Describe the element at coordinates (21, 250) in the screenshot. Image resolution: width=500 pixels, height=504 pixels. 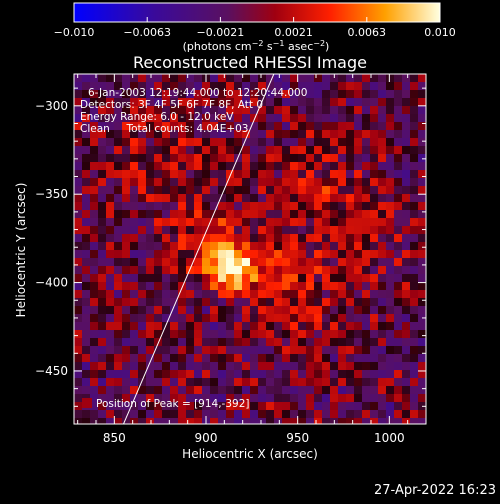
I see `y-axis-label: Heliocentric Y (arcsec)` at that location.